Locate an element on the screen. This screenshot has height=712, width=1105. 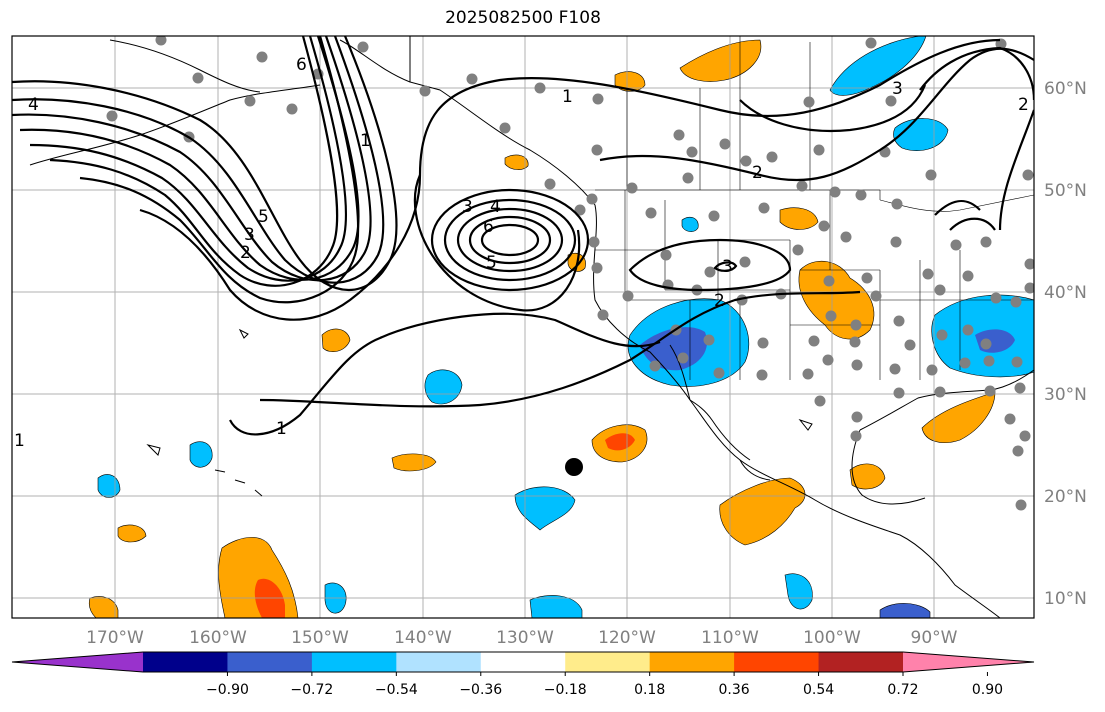
colorbar-extend-low is located at coordinates (77, 662).